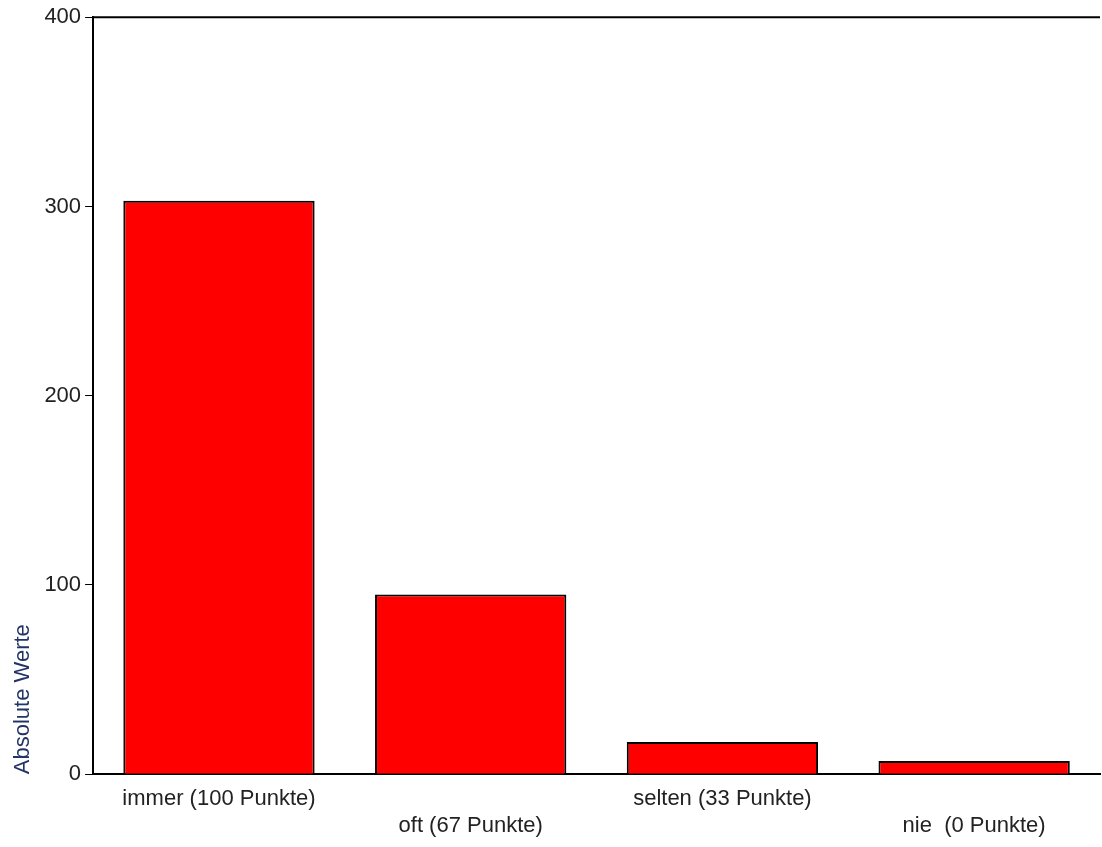 The width and height of the screenshot is (1102, 847). Describe the element at coordinates (974, 824) in the screenshot. I see `x-tick-label: nie (0 Punkte)` at that location.